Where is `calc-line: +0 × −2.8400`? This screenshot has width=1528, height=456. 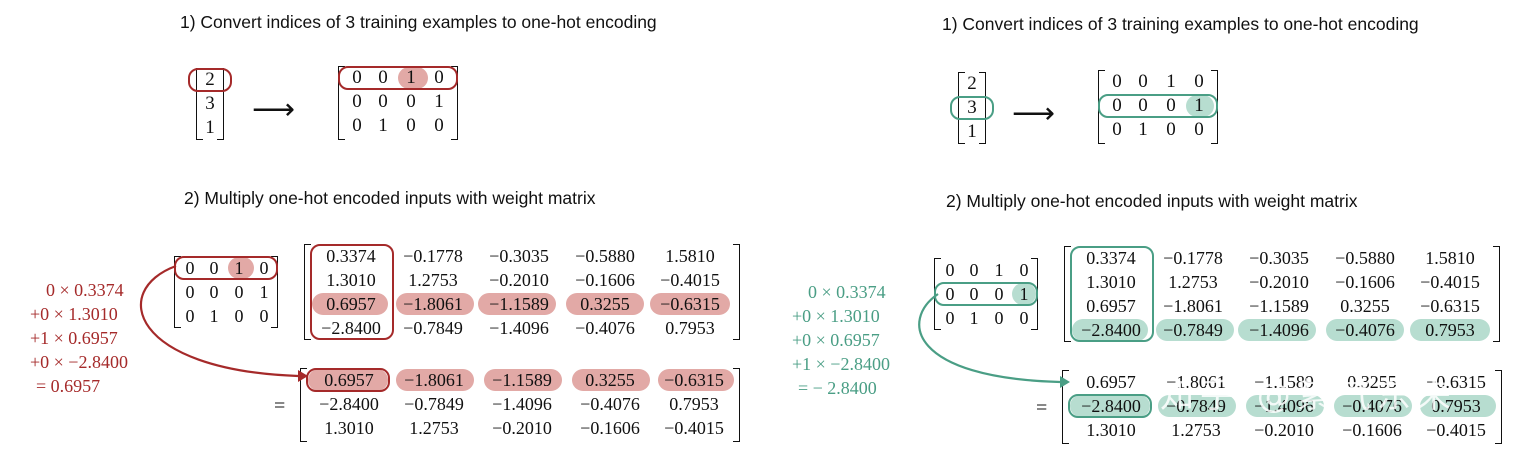 calc-line: +0 × −2.8400 is located at coordinates (79, 362).